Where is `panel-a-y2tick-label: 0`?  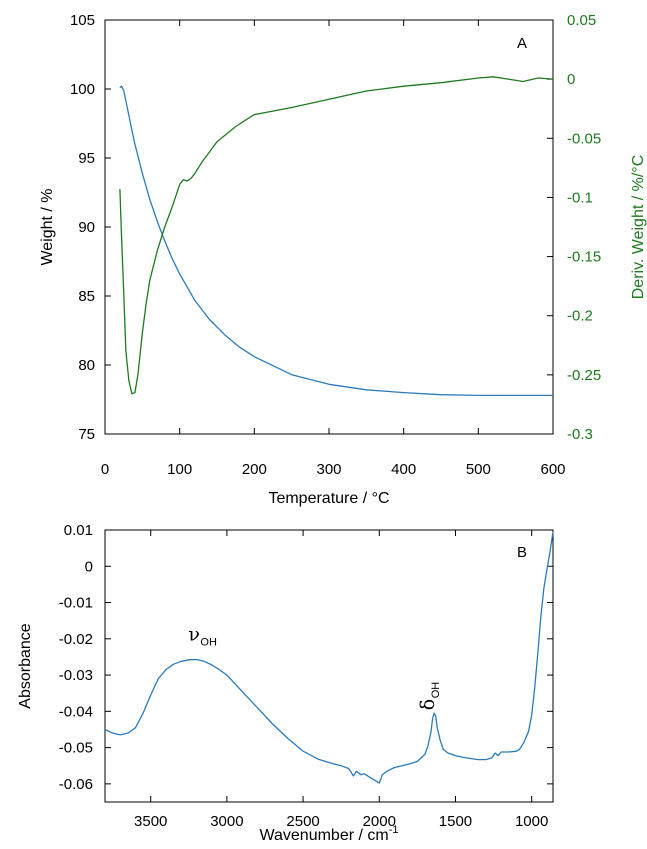 panel-a-y2tick-label: 0 is located at coordinates (571, 79).